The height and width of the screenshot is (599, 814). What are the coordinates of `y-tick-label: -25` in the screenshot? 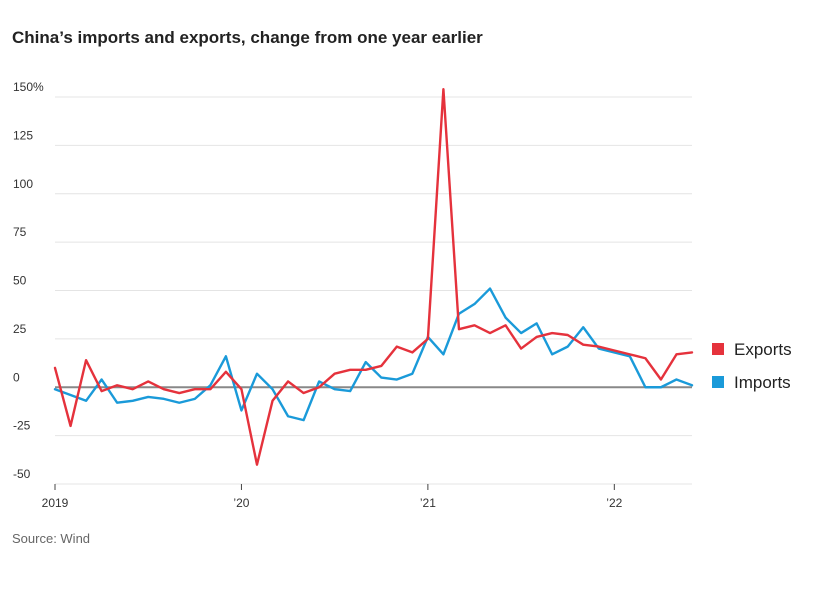 It's located at (22, 426).